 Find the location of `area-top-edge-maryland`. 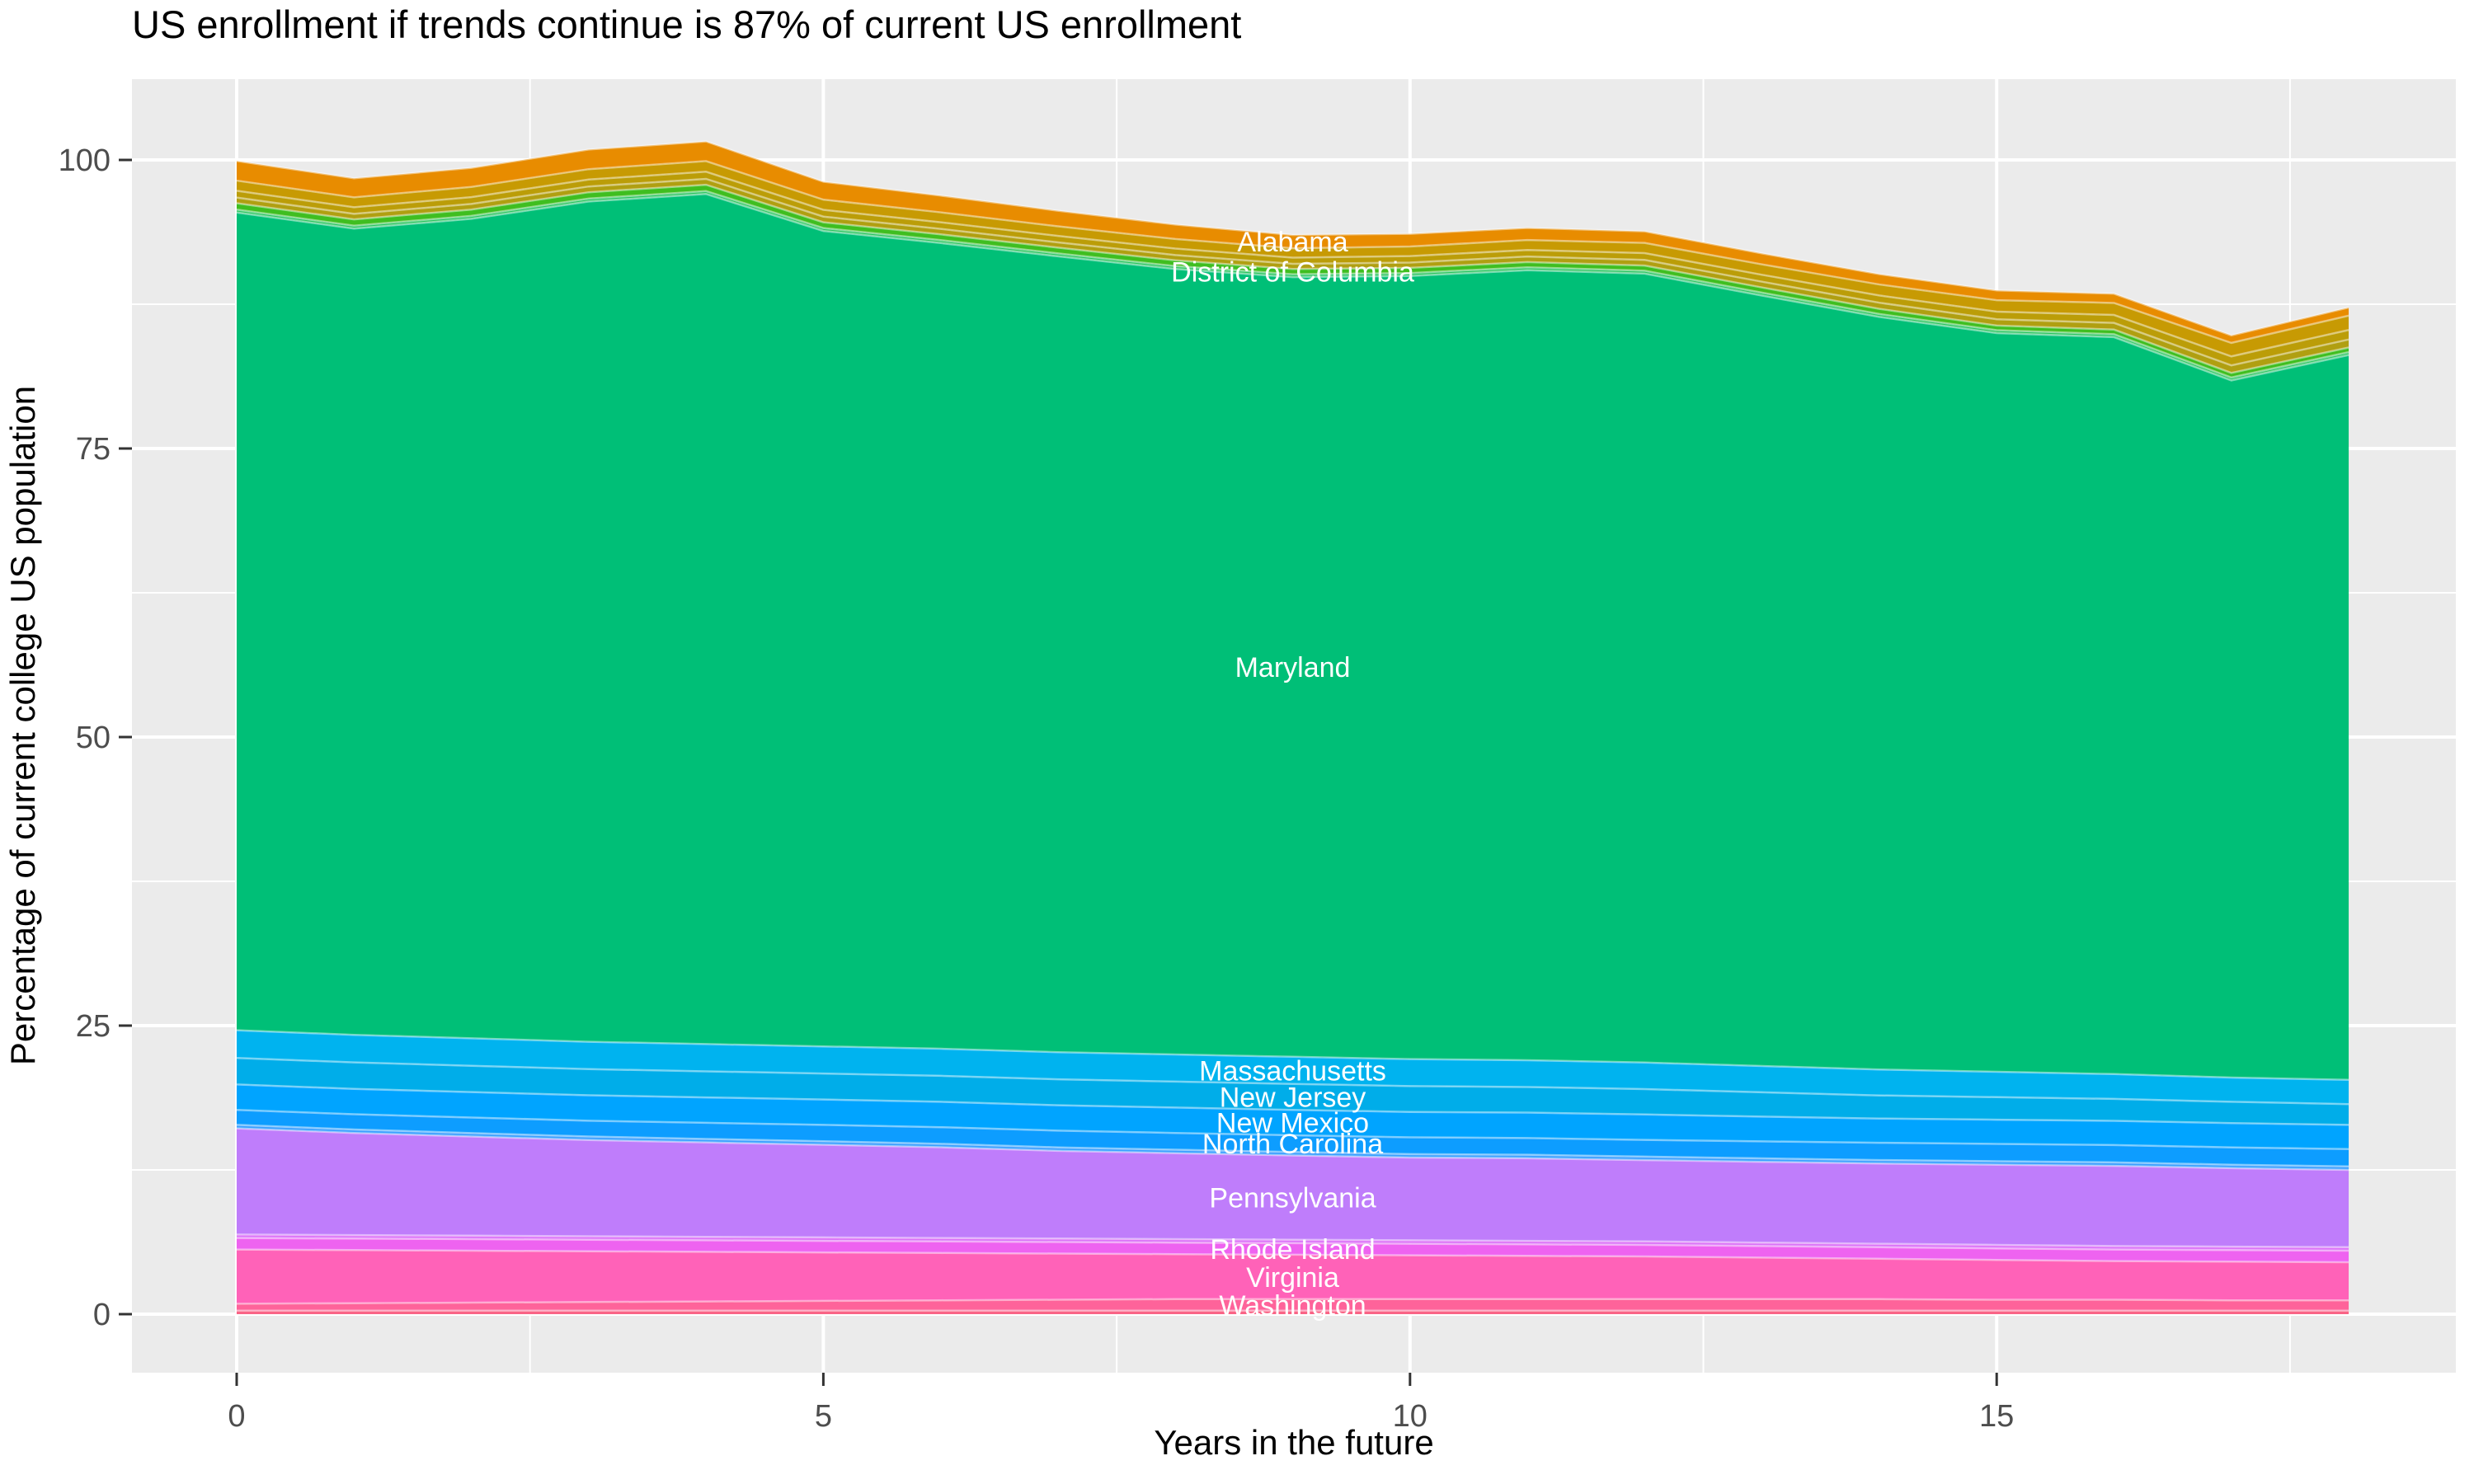

area-top-edge-maryland is located at coordinates (1292, 287).